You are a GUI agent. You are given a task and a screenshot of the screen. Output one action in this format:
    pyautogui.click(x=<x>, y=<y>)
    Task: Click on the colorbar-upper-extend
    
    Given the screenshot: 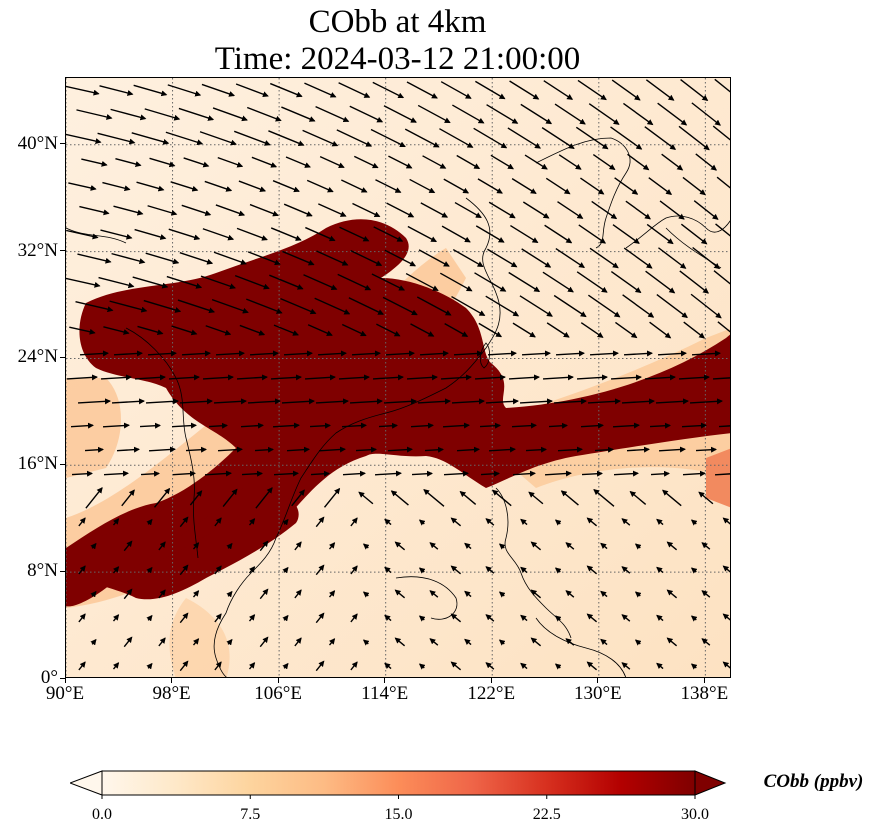 What is the action you would take?
    pyautogui.click(x=710, y=783)
    